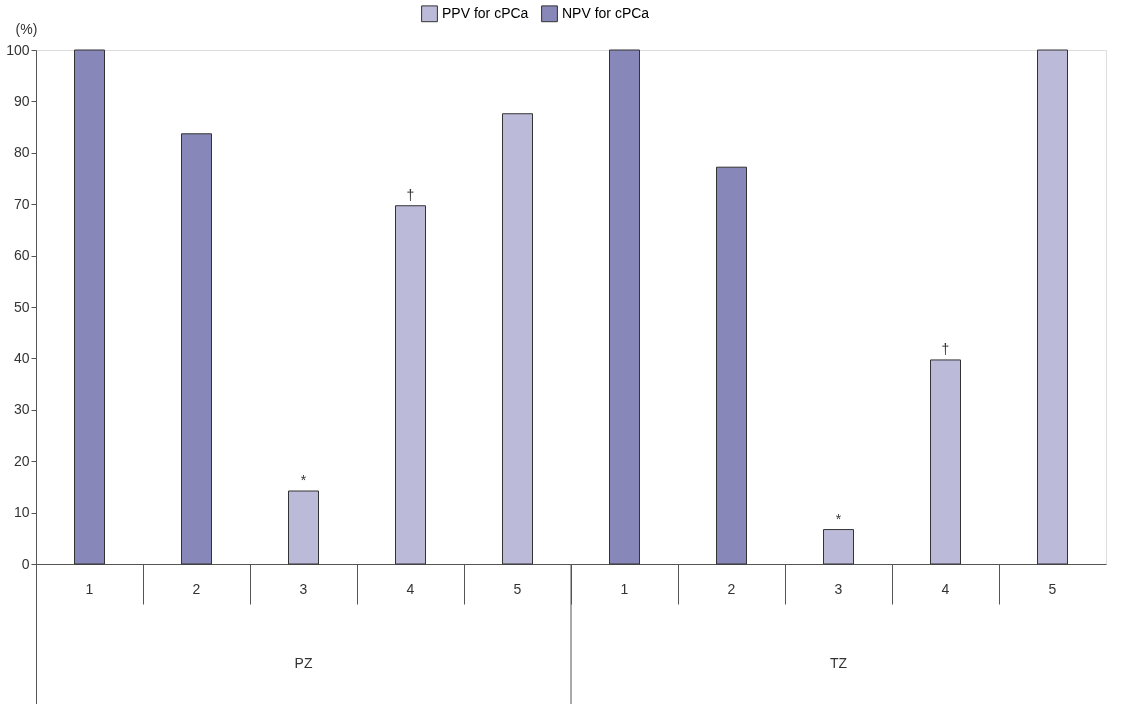  I want to click on y-tick-label: 90, so click(21, 100).